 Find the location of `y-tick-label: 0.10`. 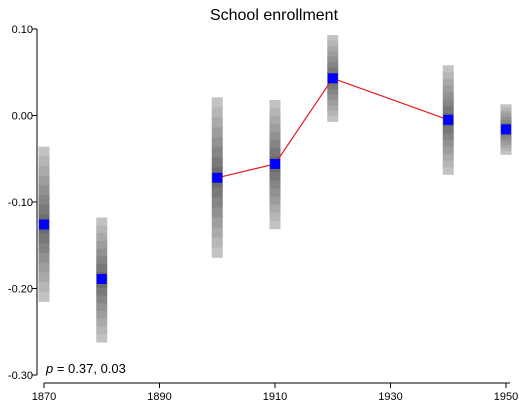

y-tick-label: 0.10 is located at coordinates (22, 30).